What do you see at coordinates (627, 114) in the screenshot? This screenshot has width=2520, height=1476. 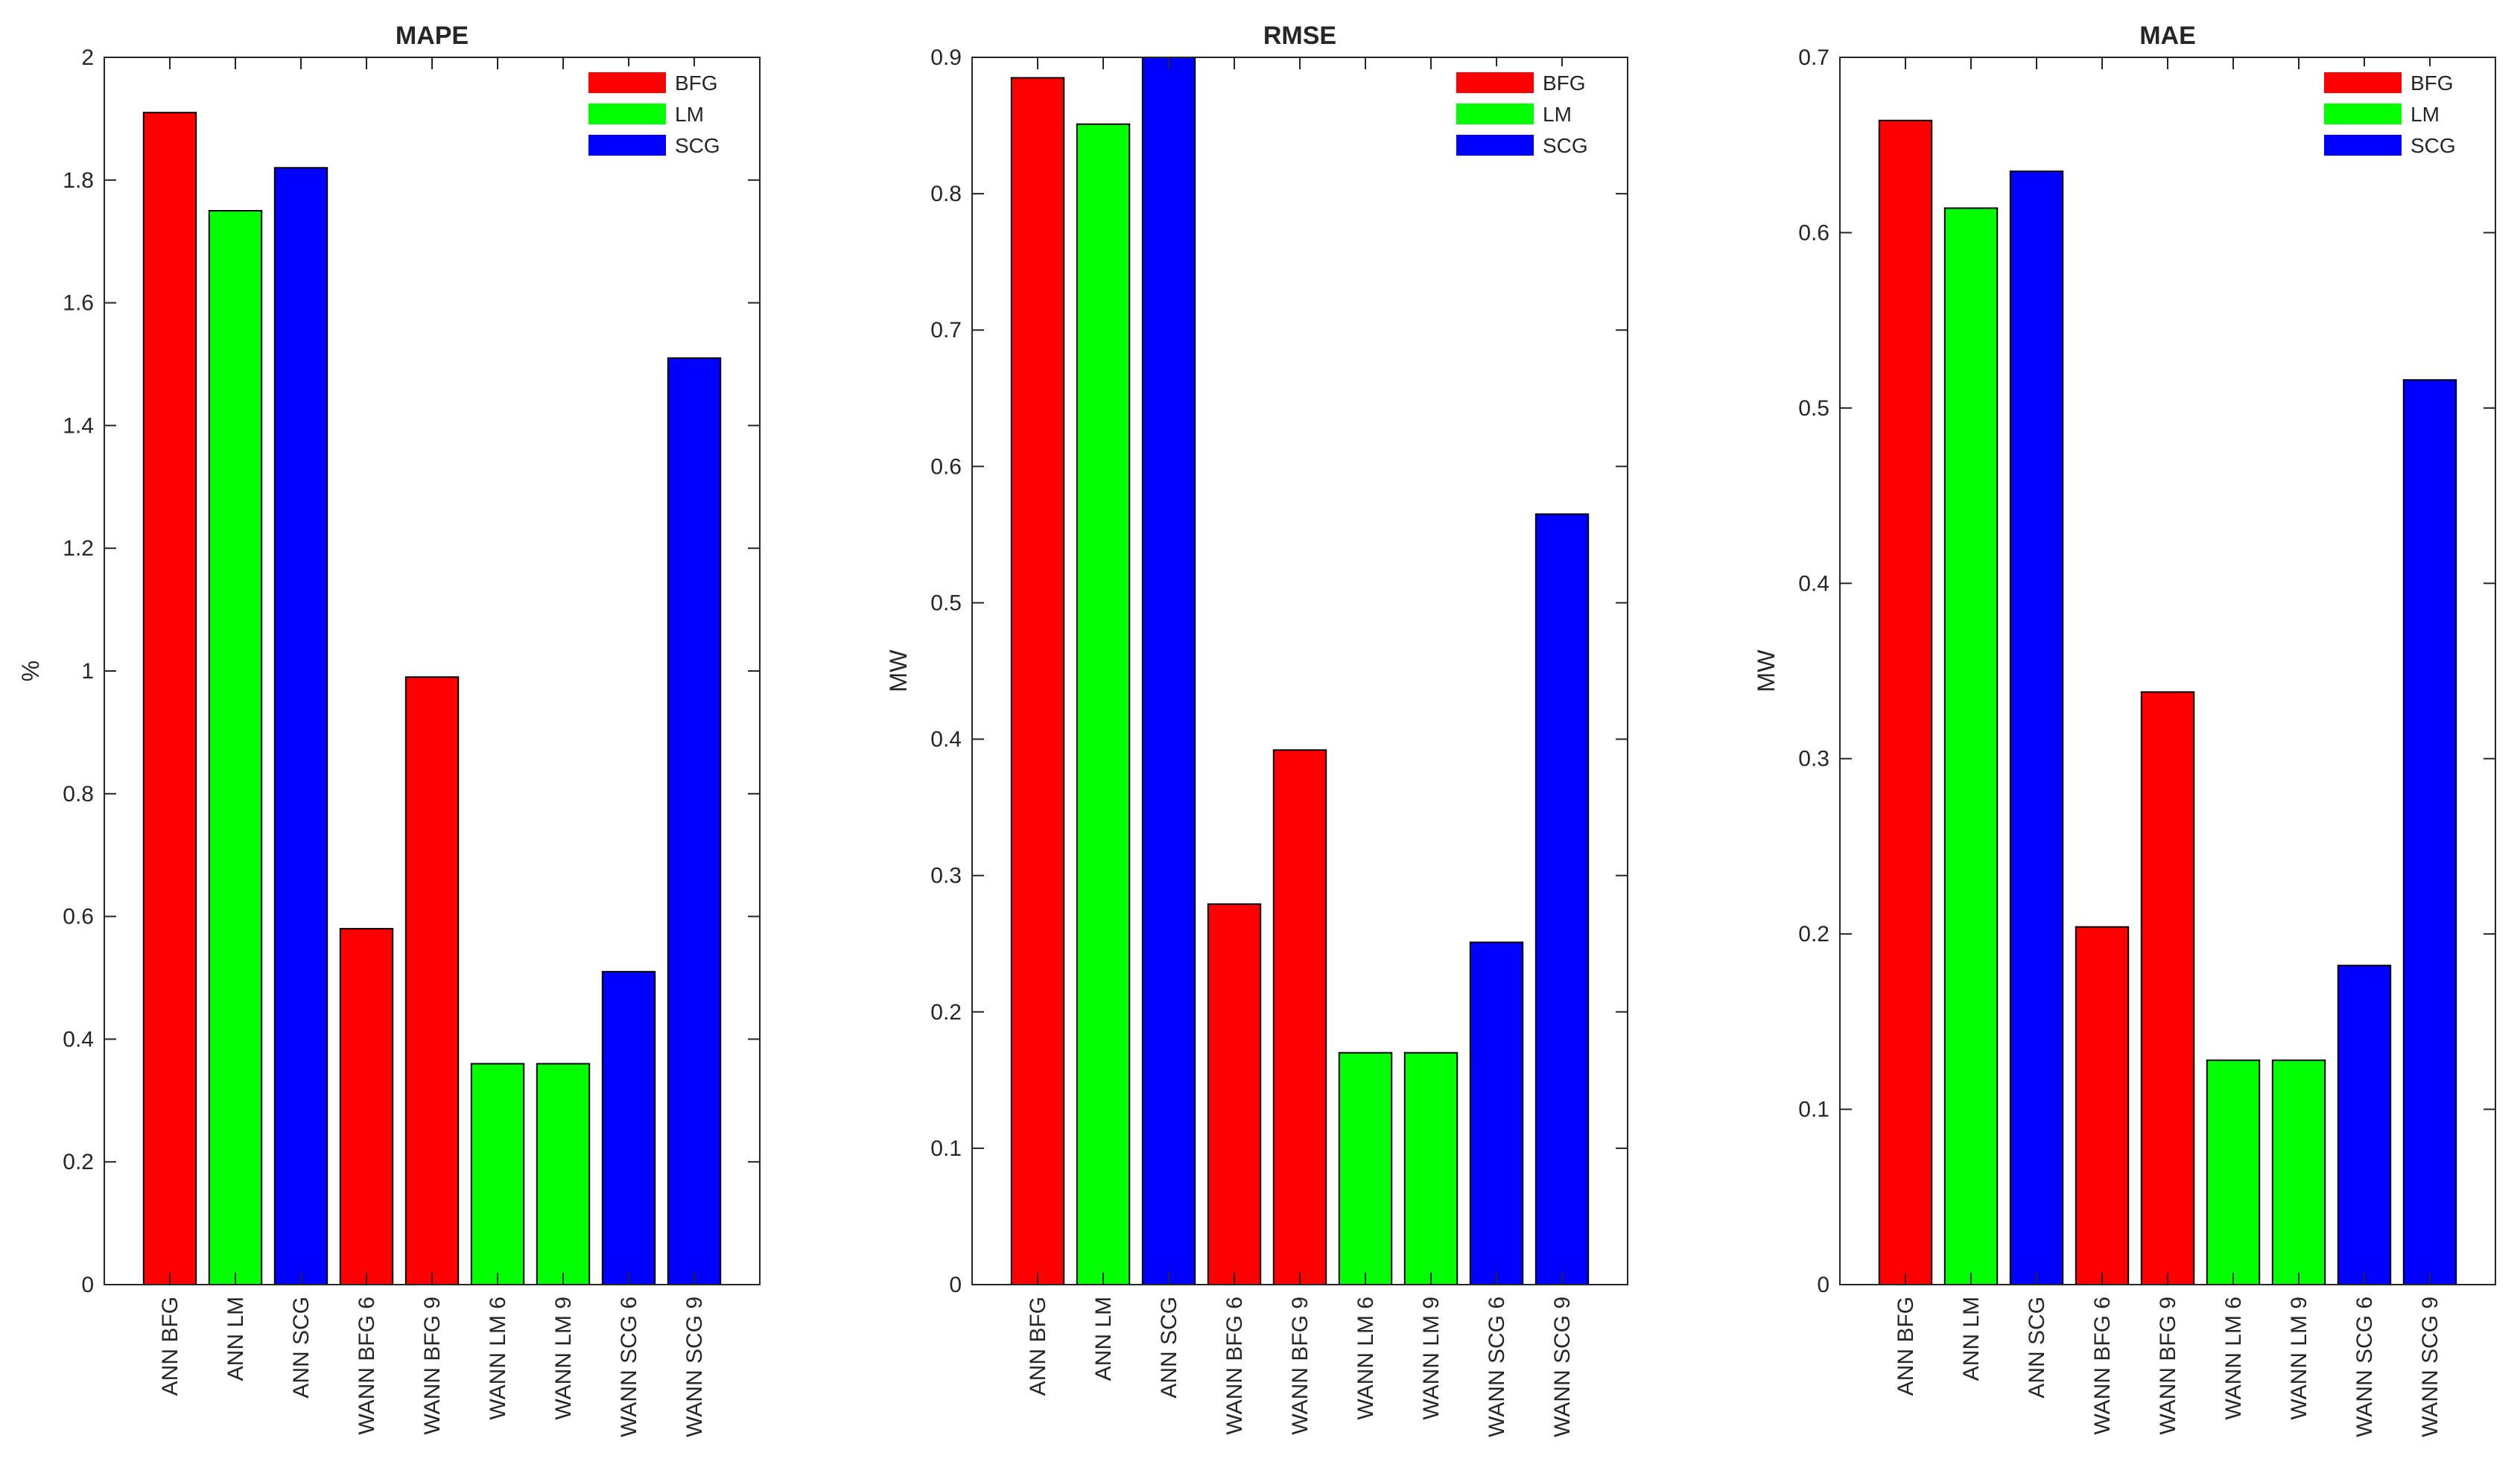 I see `mape-legend-swatch-lm` at bounding box center [627, 114].